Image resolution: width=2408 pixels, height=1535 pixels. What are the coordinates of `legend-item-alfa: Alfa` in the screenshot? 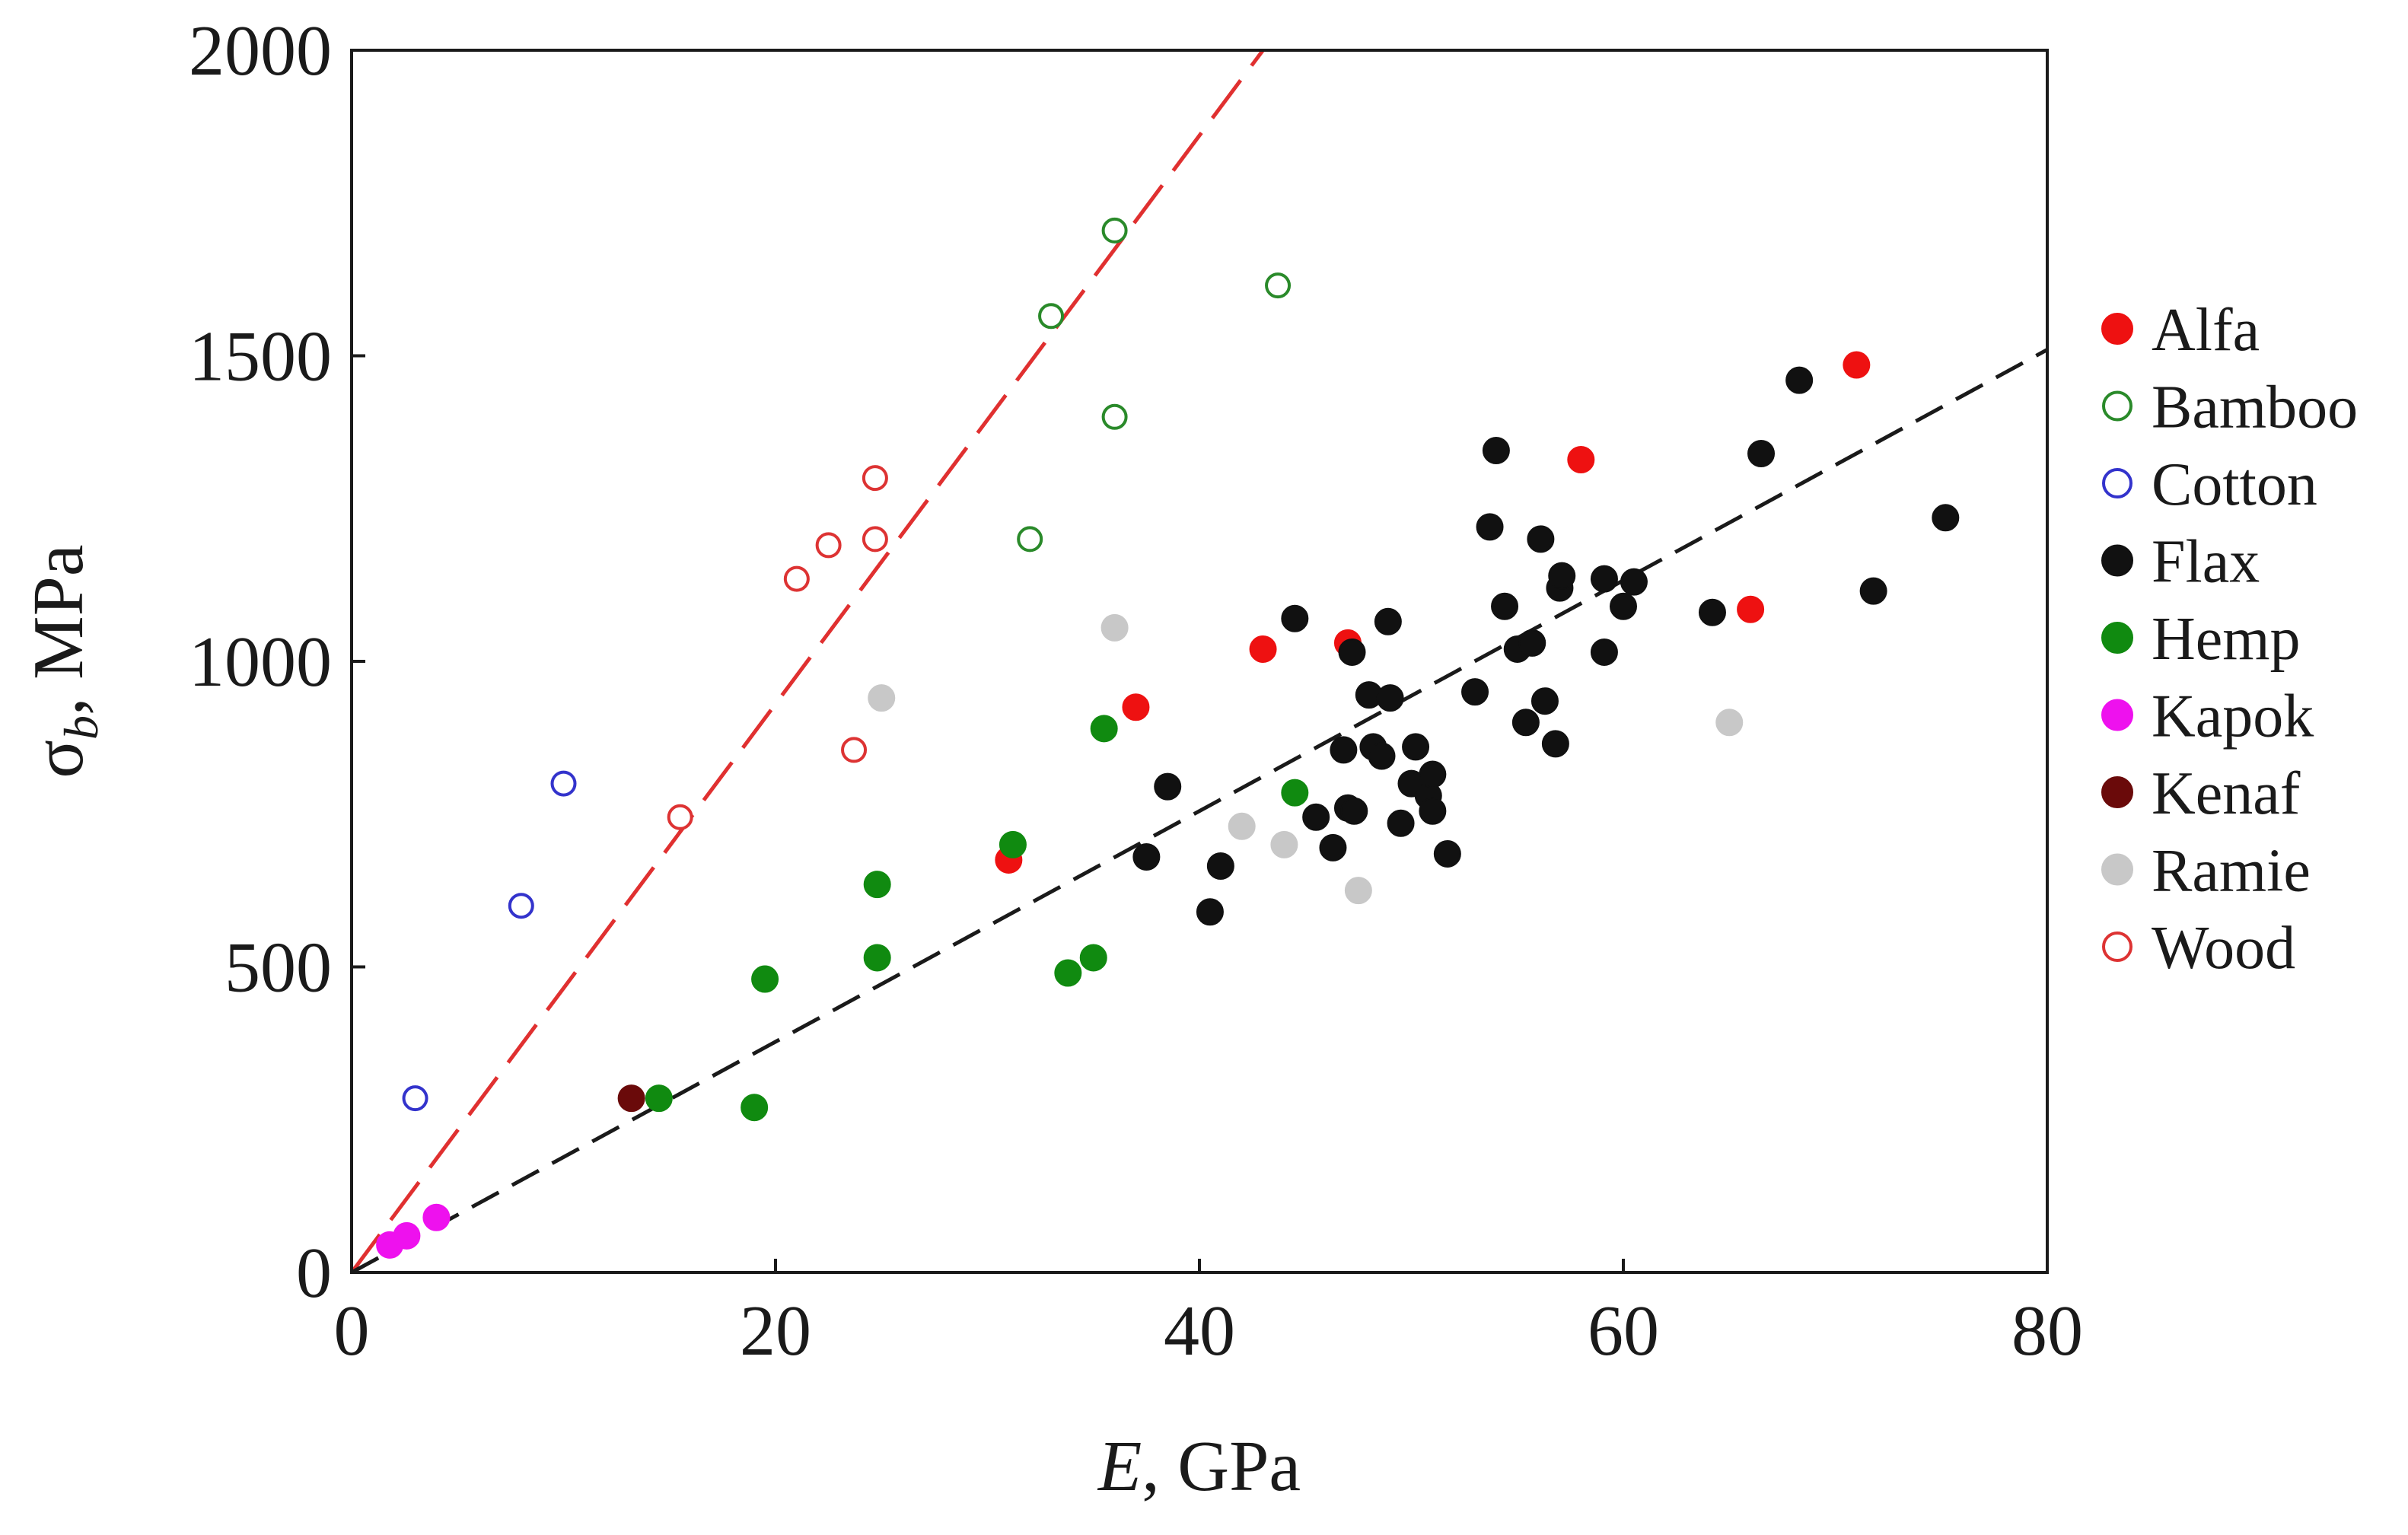 It's located at (2180, 330).